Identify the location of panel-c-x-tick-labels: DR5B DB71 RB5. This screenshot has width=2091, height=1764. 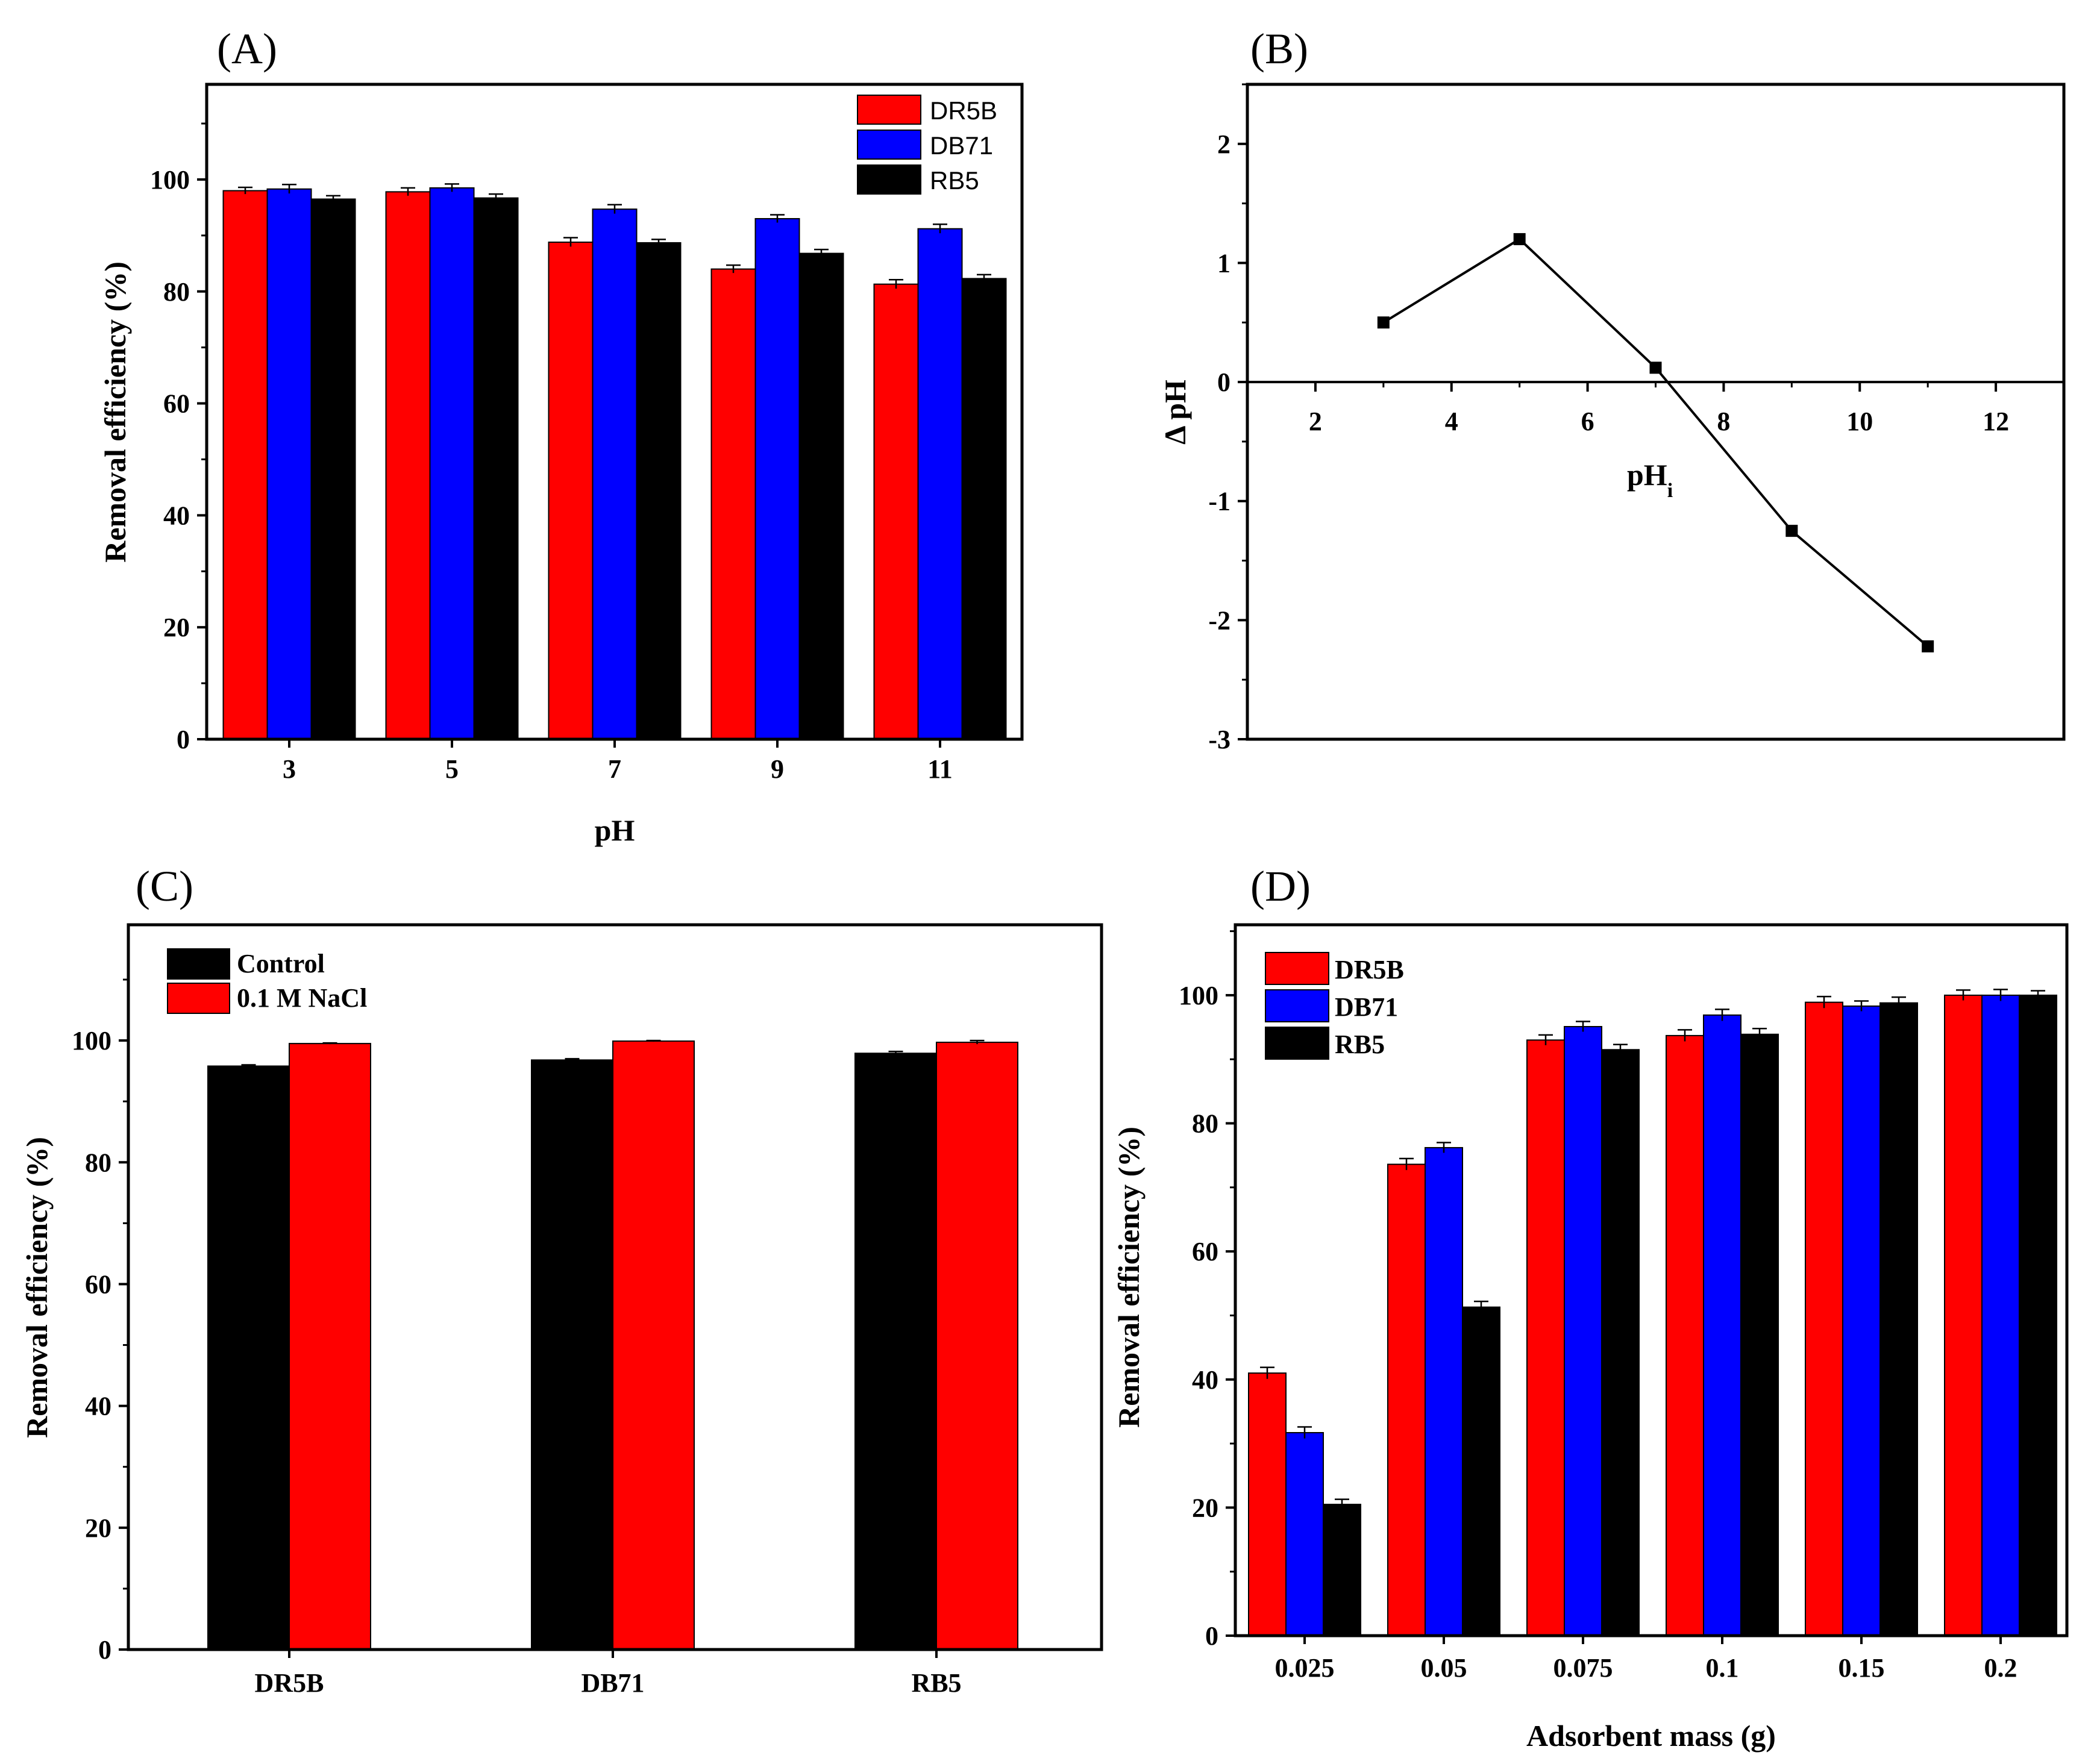
(608, 1674).